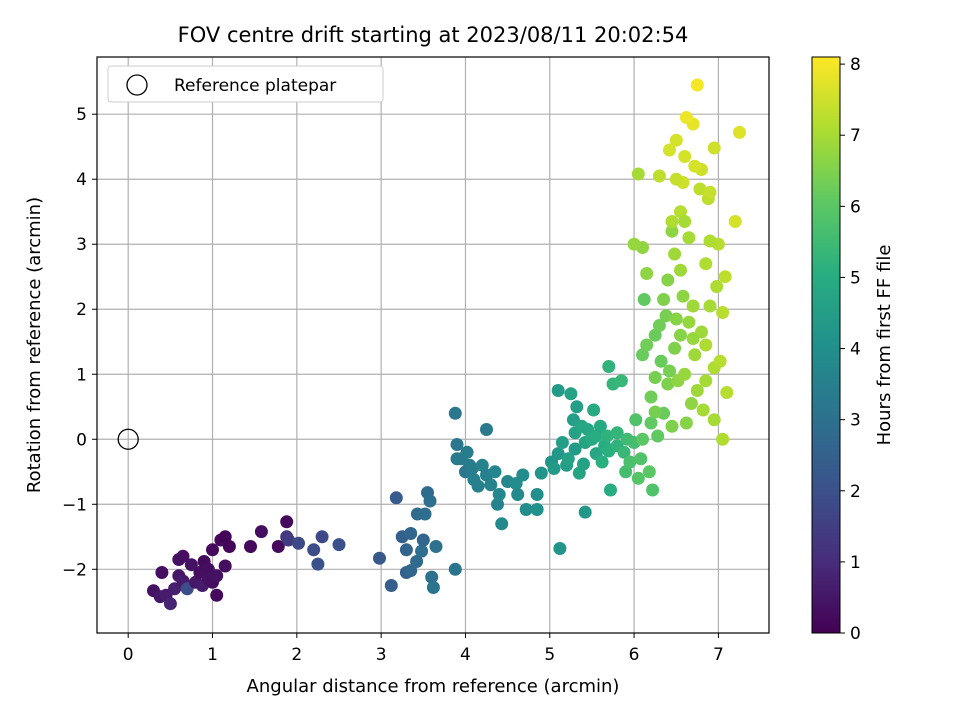  What do you see at coordinates (137, 85) in the screenshot?
I see `legend-marker-reference` at bounding box center [137, 85].